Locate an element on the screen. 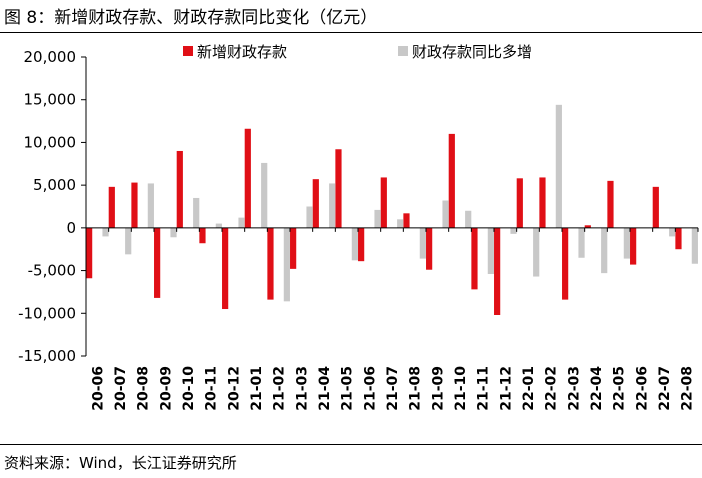 This screenshot has width=702, height=478. x-tick-label: 20-06 is located at coordinates (98, 388).